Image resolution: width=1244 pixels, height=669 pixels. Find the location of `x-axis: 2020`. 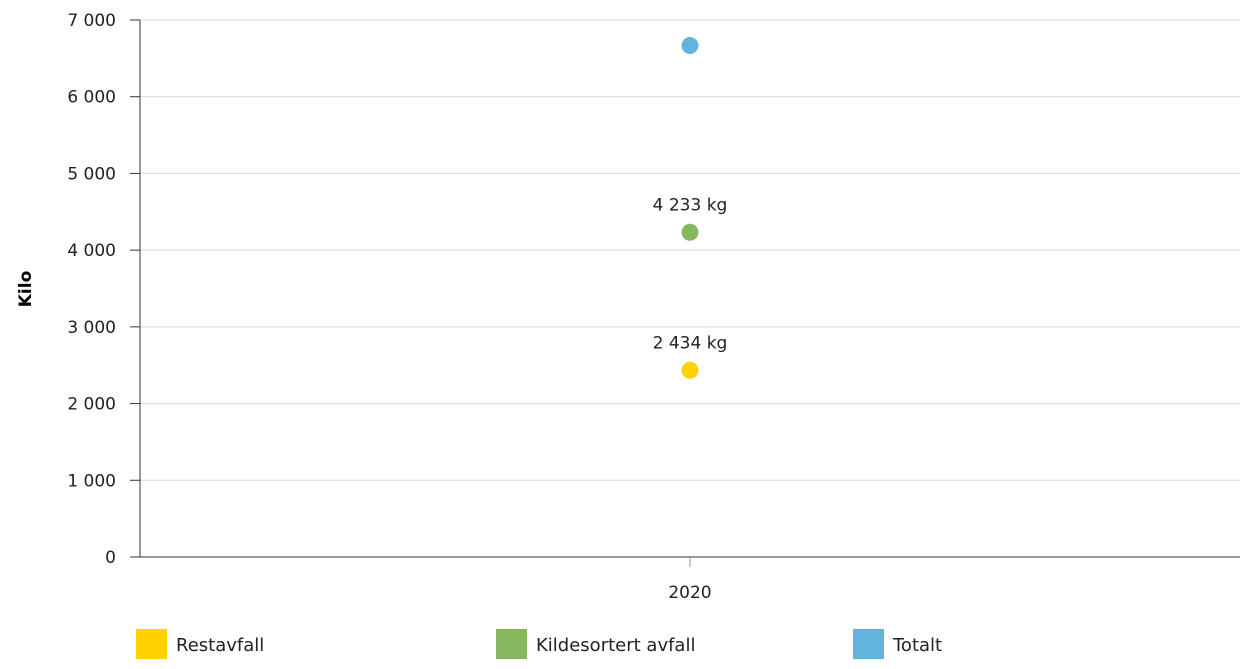

x-axis: 2020 is located at coordinates (690, 579).